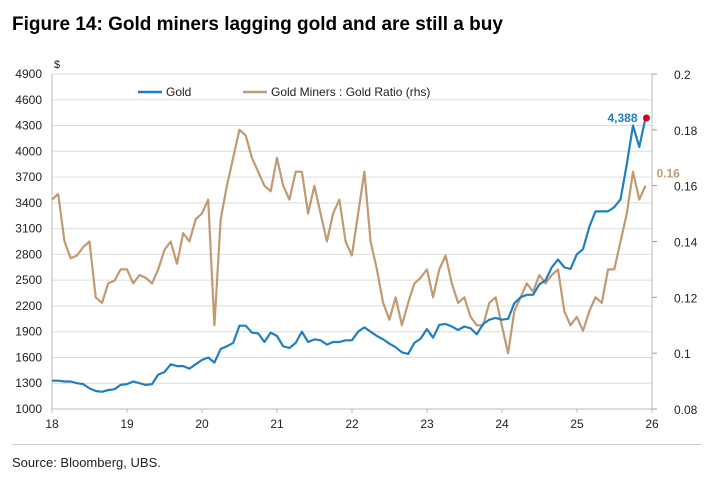 The height and width of the screenshot is (480, 716). I want to click on y-tick-label: 4000, so click(28, 151).